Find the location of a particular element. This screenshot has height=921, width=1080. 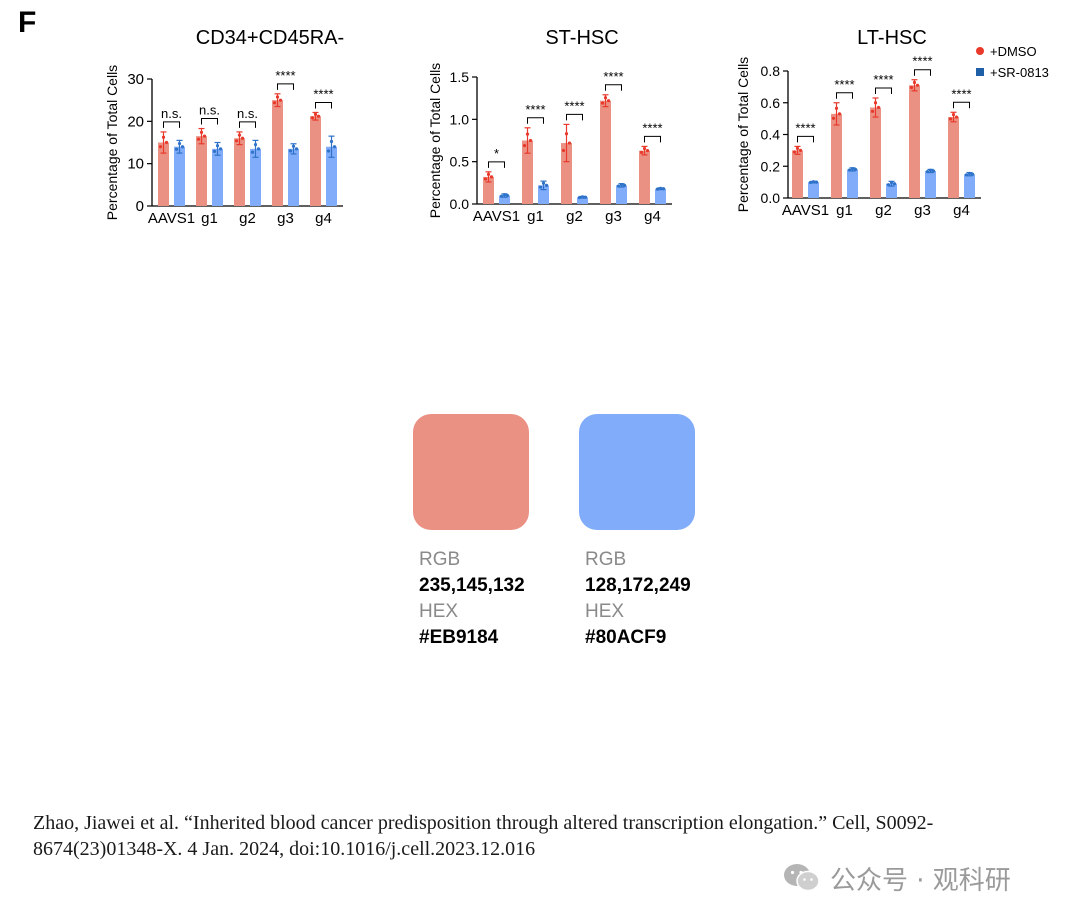

x-tick-label: g1 is located at coordinates (535, 216).